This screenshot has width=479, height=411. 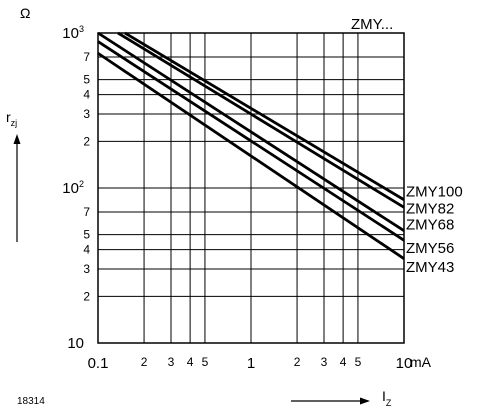 What do you see at coordinates (404, 363) in the screenshot?
I see `x-tick-label: 10` at bounding box center [404, 363].